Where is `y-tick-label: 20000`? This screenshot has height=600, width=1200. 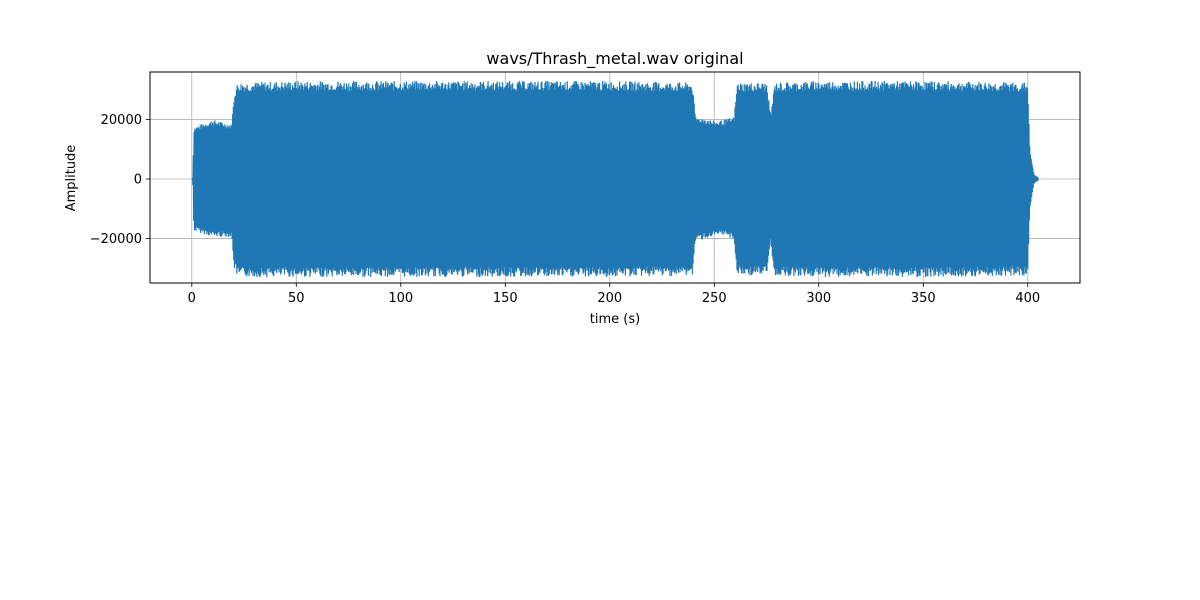
y-tick-label: 20000 is located at coordinates (121, 120).